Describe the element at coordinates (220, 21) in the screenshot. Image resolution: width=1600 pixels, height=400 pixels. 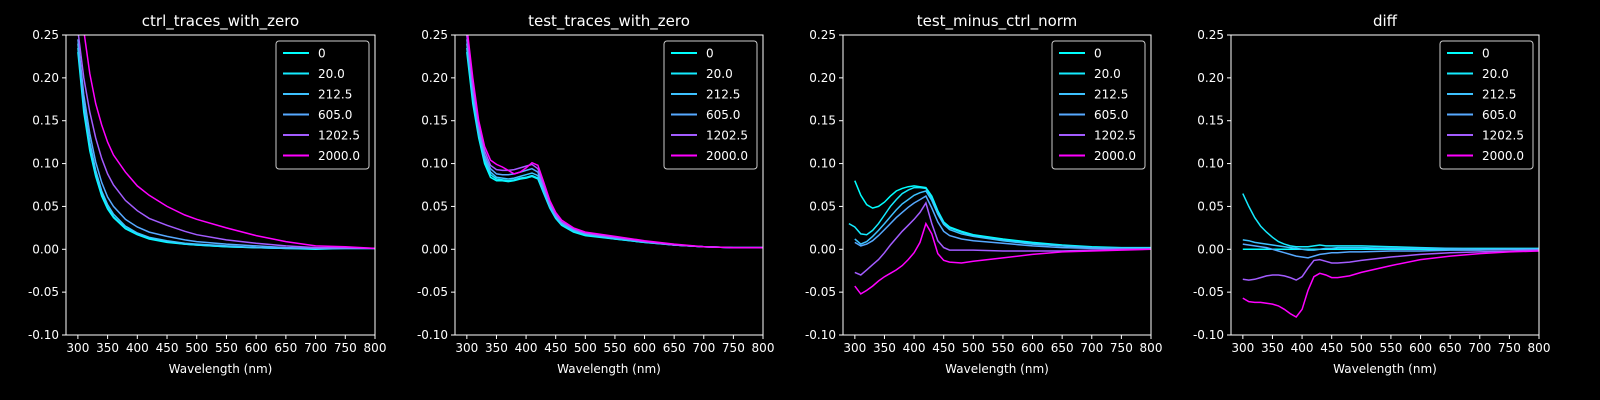
I see `chart-title: ctrl_traces_with_zero` at that location.